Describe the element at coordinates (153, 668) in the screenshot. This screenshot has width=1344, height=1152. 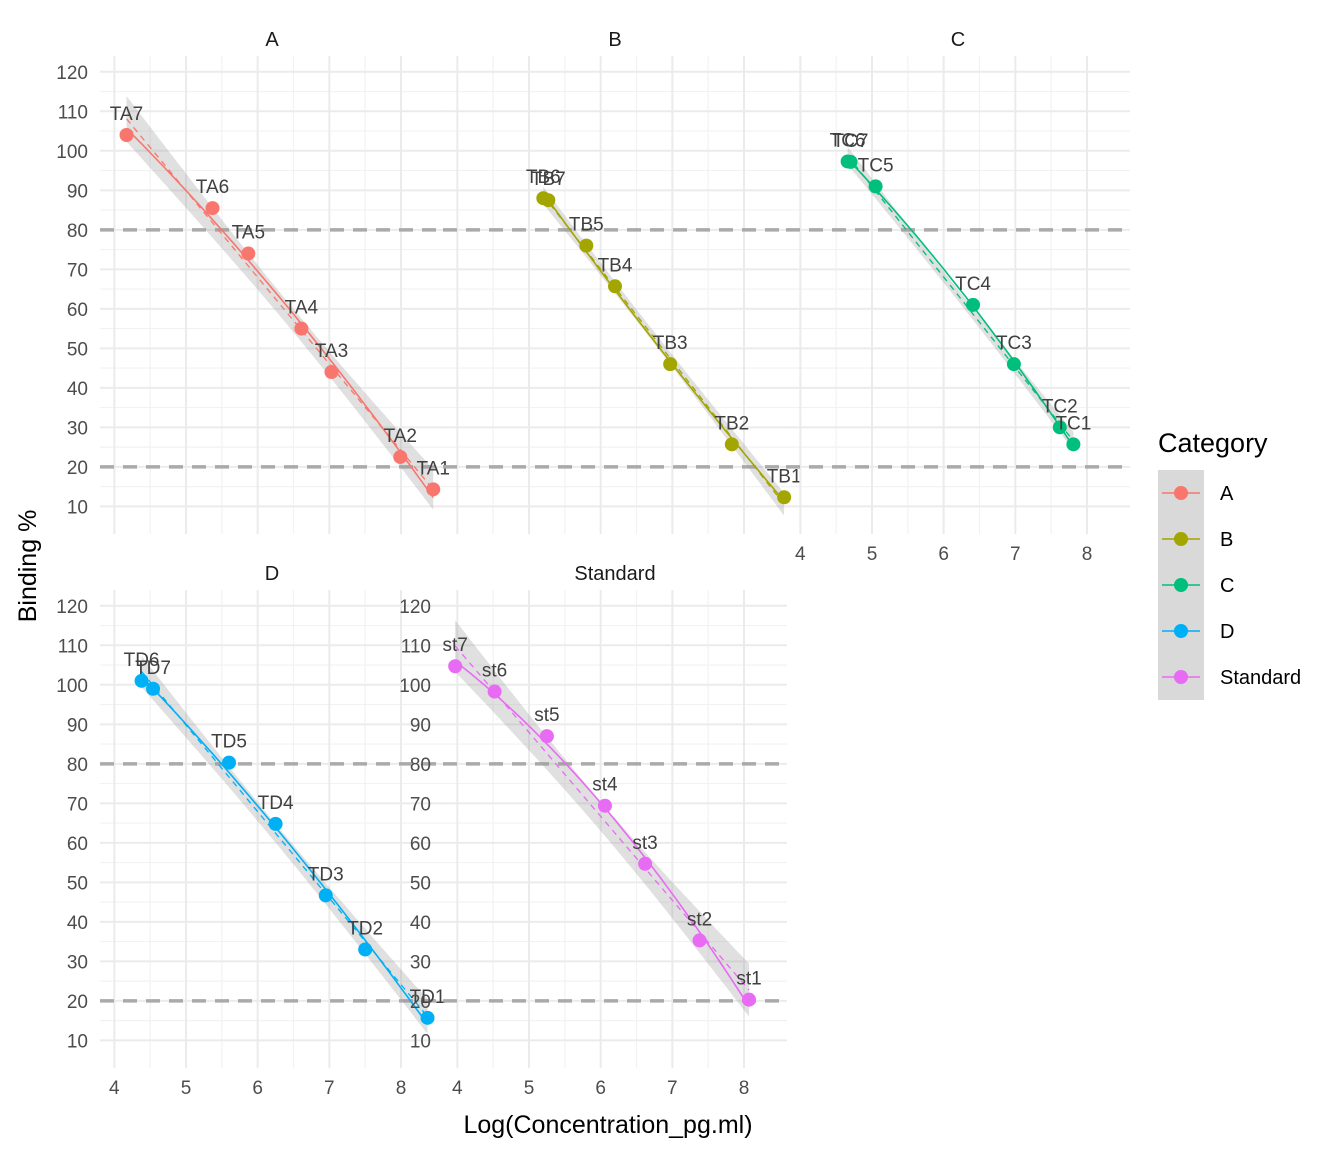
I see `point-label-td7: TD7` at that location.